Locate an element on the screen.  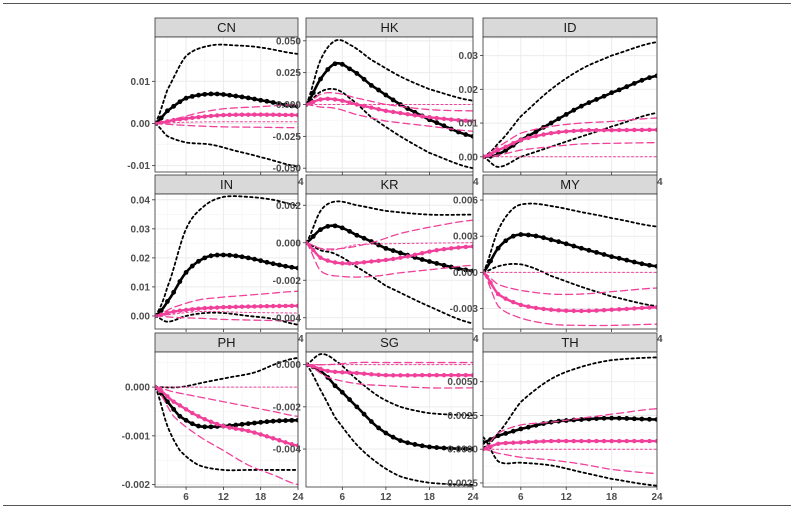
bottom-rule is located at coordinates (397, 505).